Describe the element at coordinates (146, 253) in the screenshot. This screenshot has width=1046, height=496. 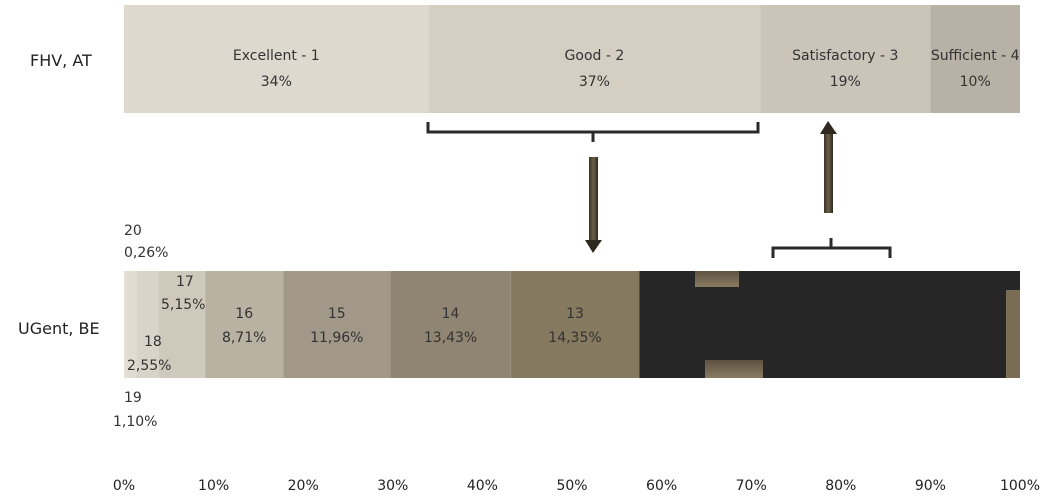
I see `segment-value-label: 0,26%` at that location.